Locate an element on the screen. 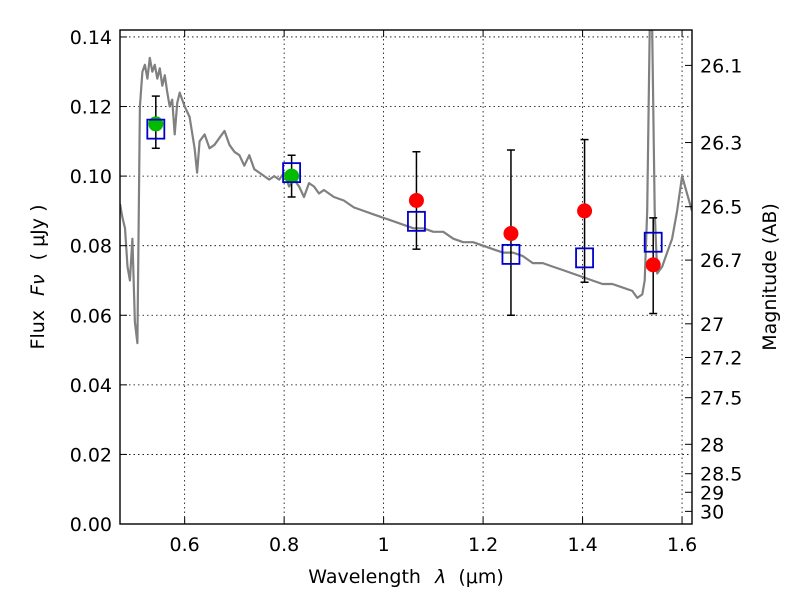  y-tick-label: 0.10 is located at coordinates (91, 177).